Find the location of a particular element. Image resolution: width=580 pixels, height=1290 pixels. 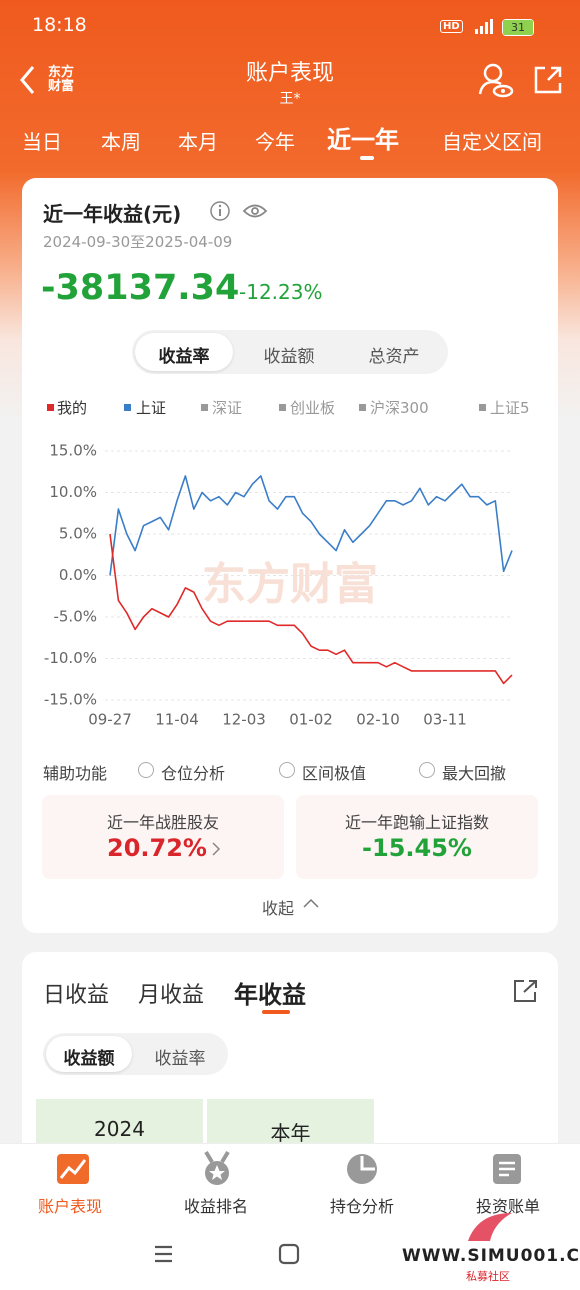

nav-label: 投资账单 is located at coordinates (507, 1206).